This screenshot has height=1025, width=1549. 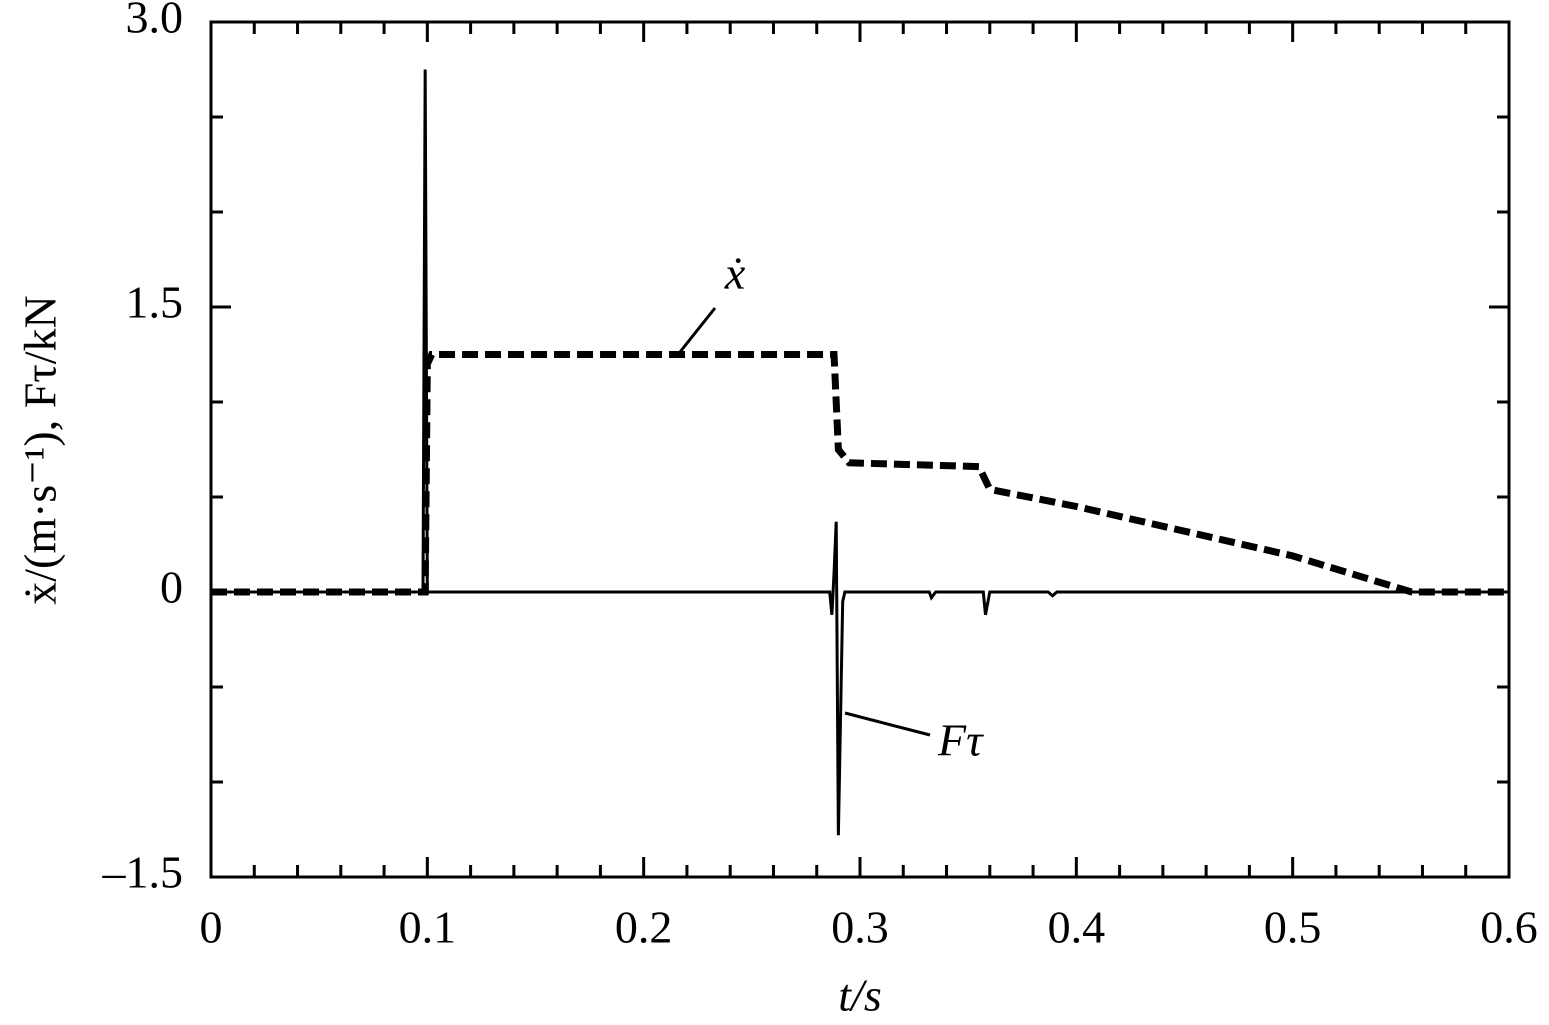 What do you see at coordinates (1293, 927) in the screenshot?
I see `x-tick-label: 0.5` at bounding box center [1293, 927].